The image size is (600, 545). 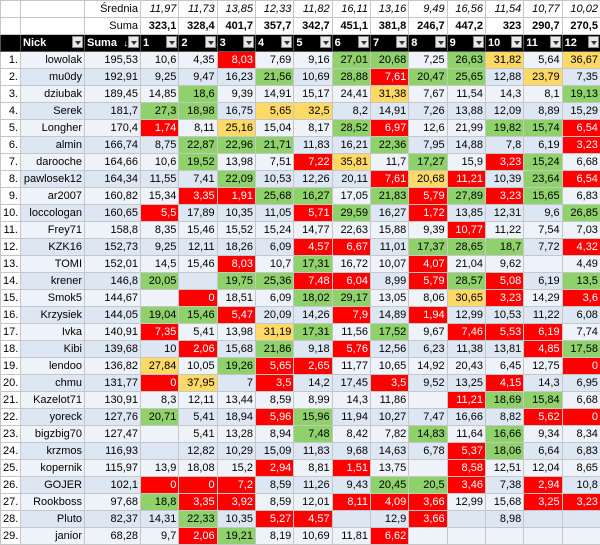 I want to click on score-cell: 7,61, so click(x=389, y=179).